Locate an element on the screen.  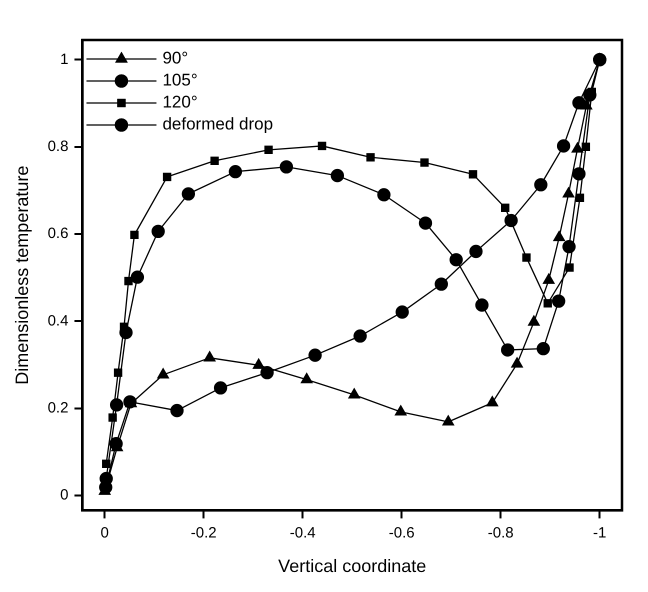
x-axis-title: Vertical coordinate is located at coordinates (352, 566).